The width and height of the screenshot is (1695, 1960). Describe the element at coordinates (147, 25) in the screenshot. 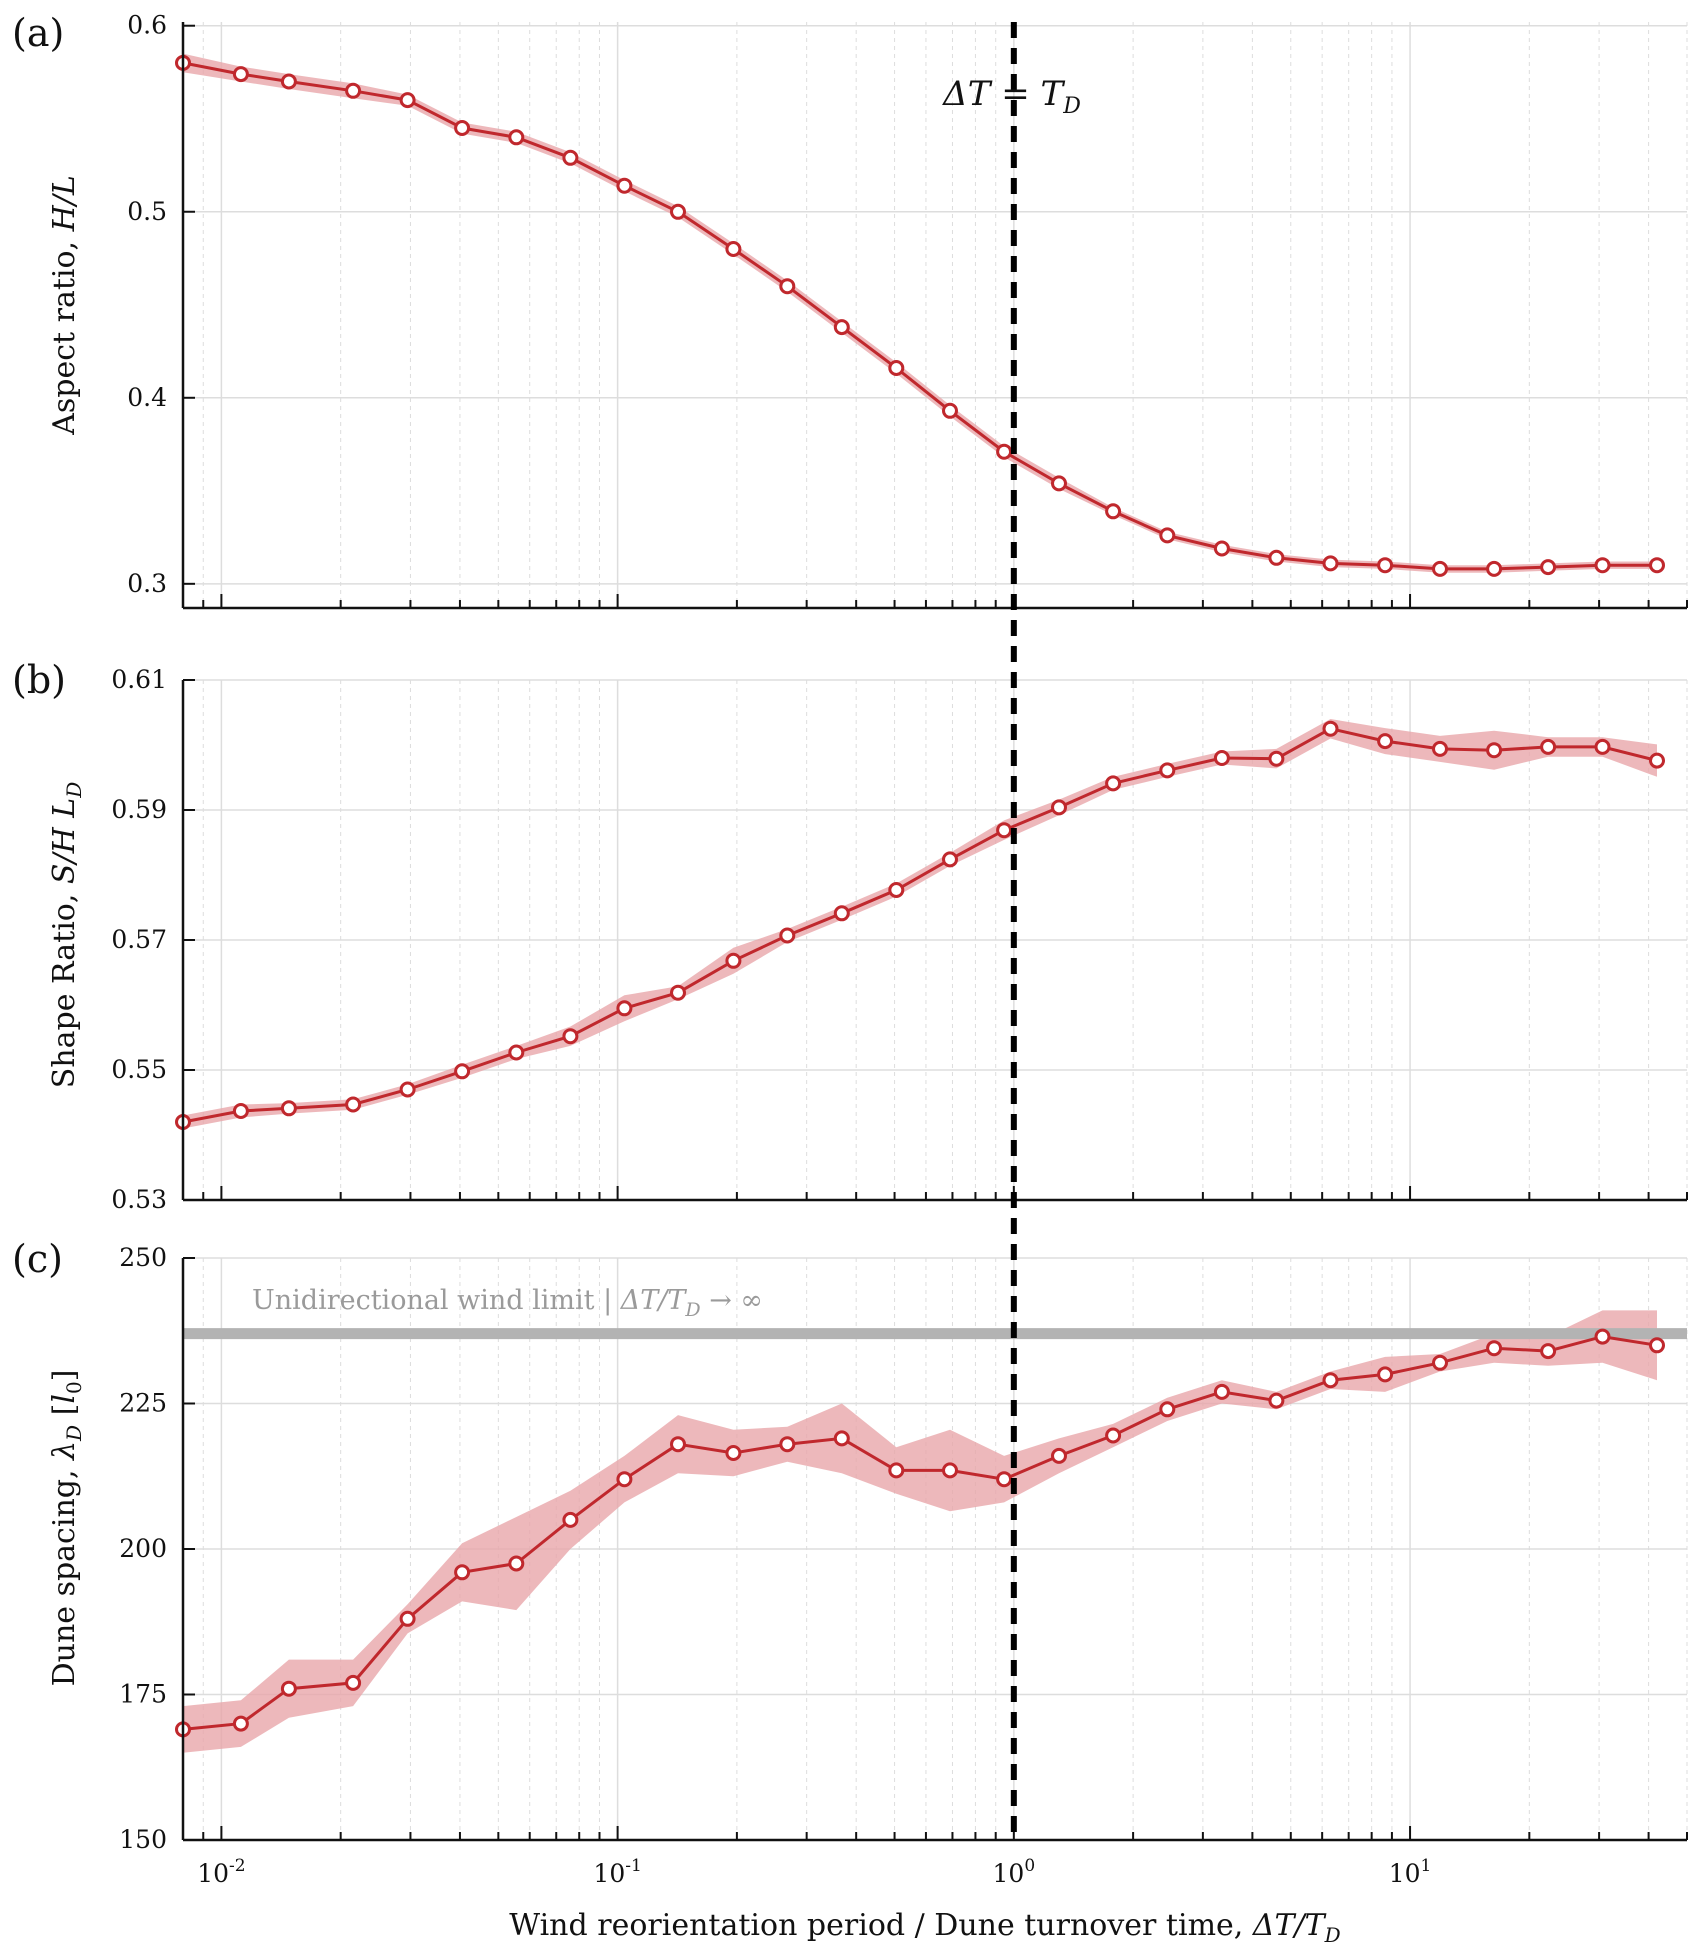

I see `y-tick-label: 0.6` at that location.